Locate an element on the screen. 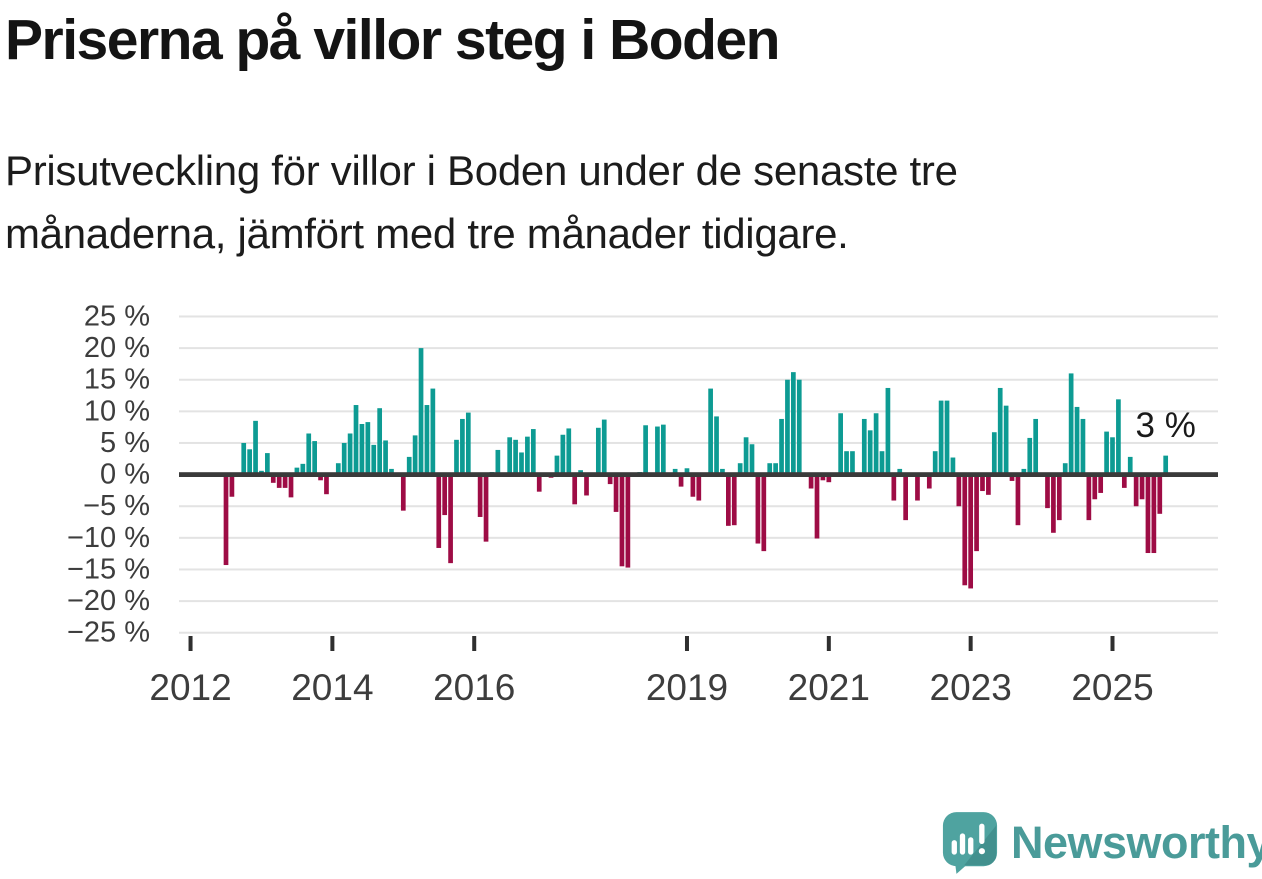  y-tick-label: 25 % is located at coordinates (117, 316).